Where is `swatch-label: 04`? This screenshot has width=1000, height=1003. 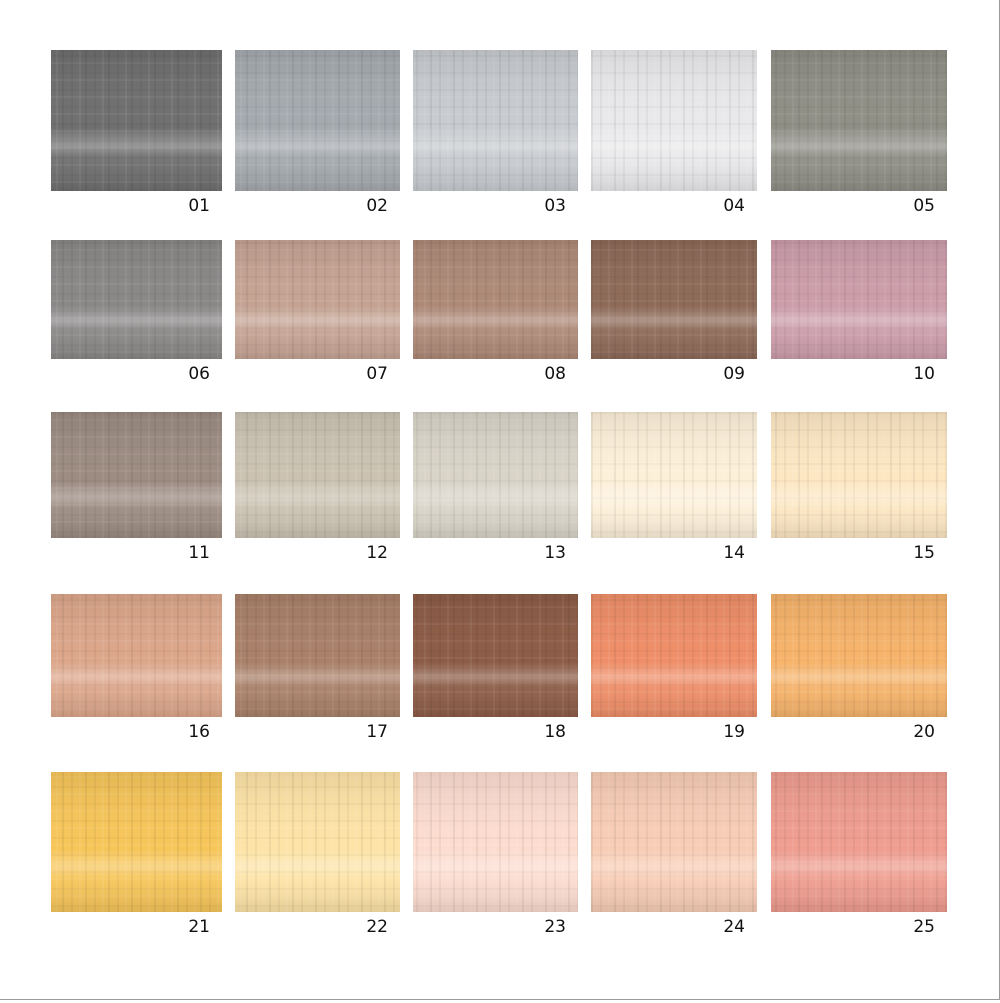 swatch-label: 04 is located at coordinates (734, 206).